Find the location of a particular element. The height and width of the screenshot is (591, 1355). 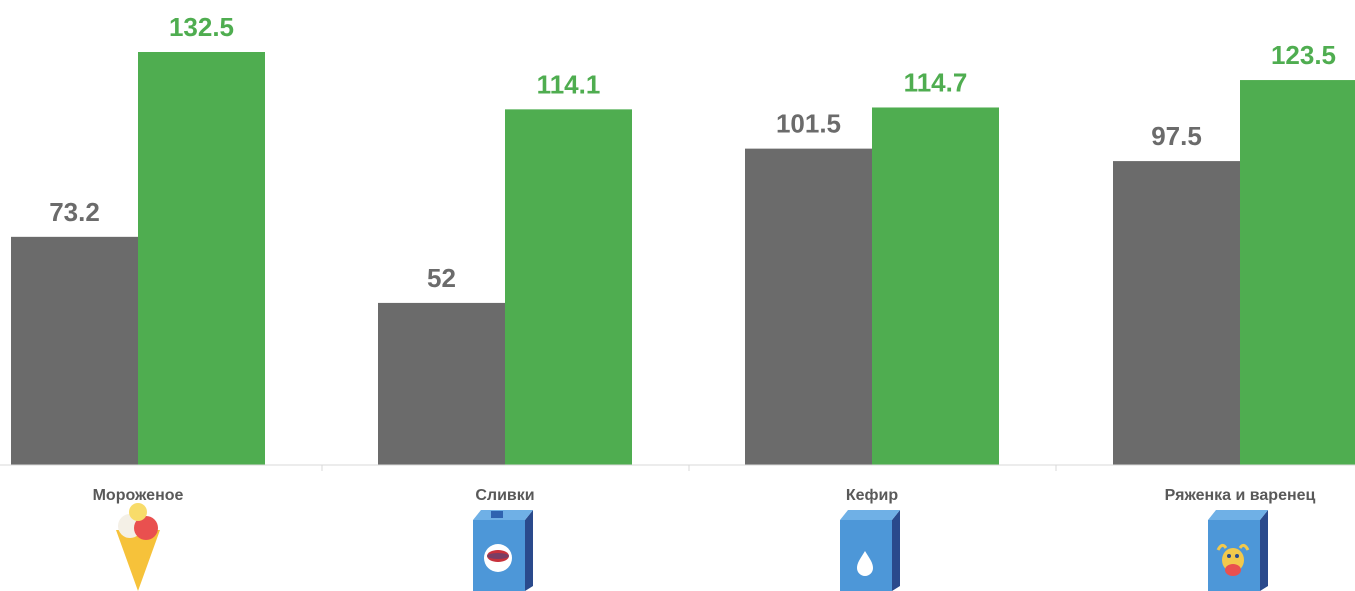

value-label: 132.5 is located at coordinates (201, 27).